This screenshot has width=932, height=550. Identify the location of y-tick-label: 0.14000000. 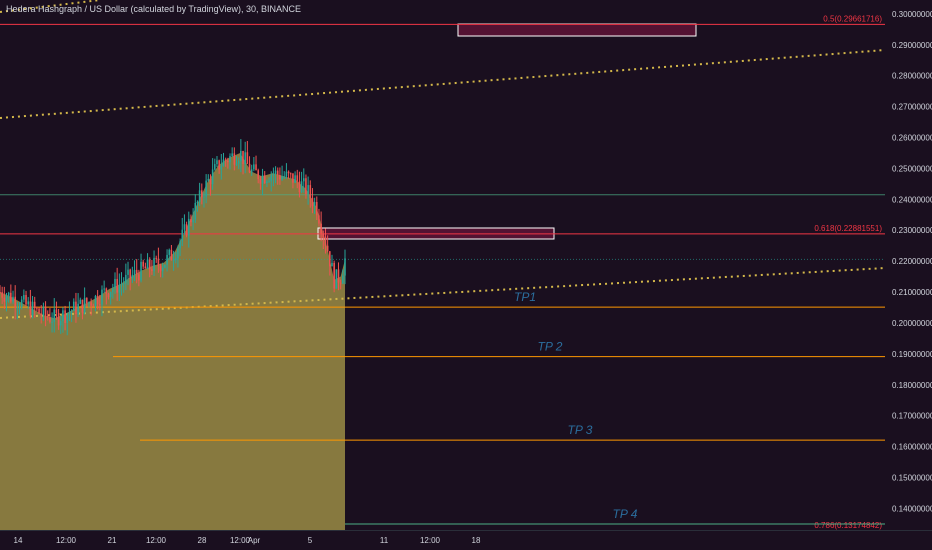
(912, 508).